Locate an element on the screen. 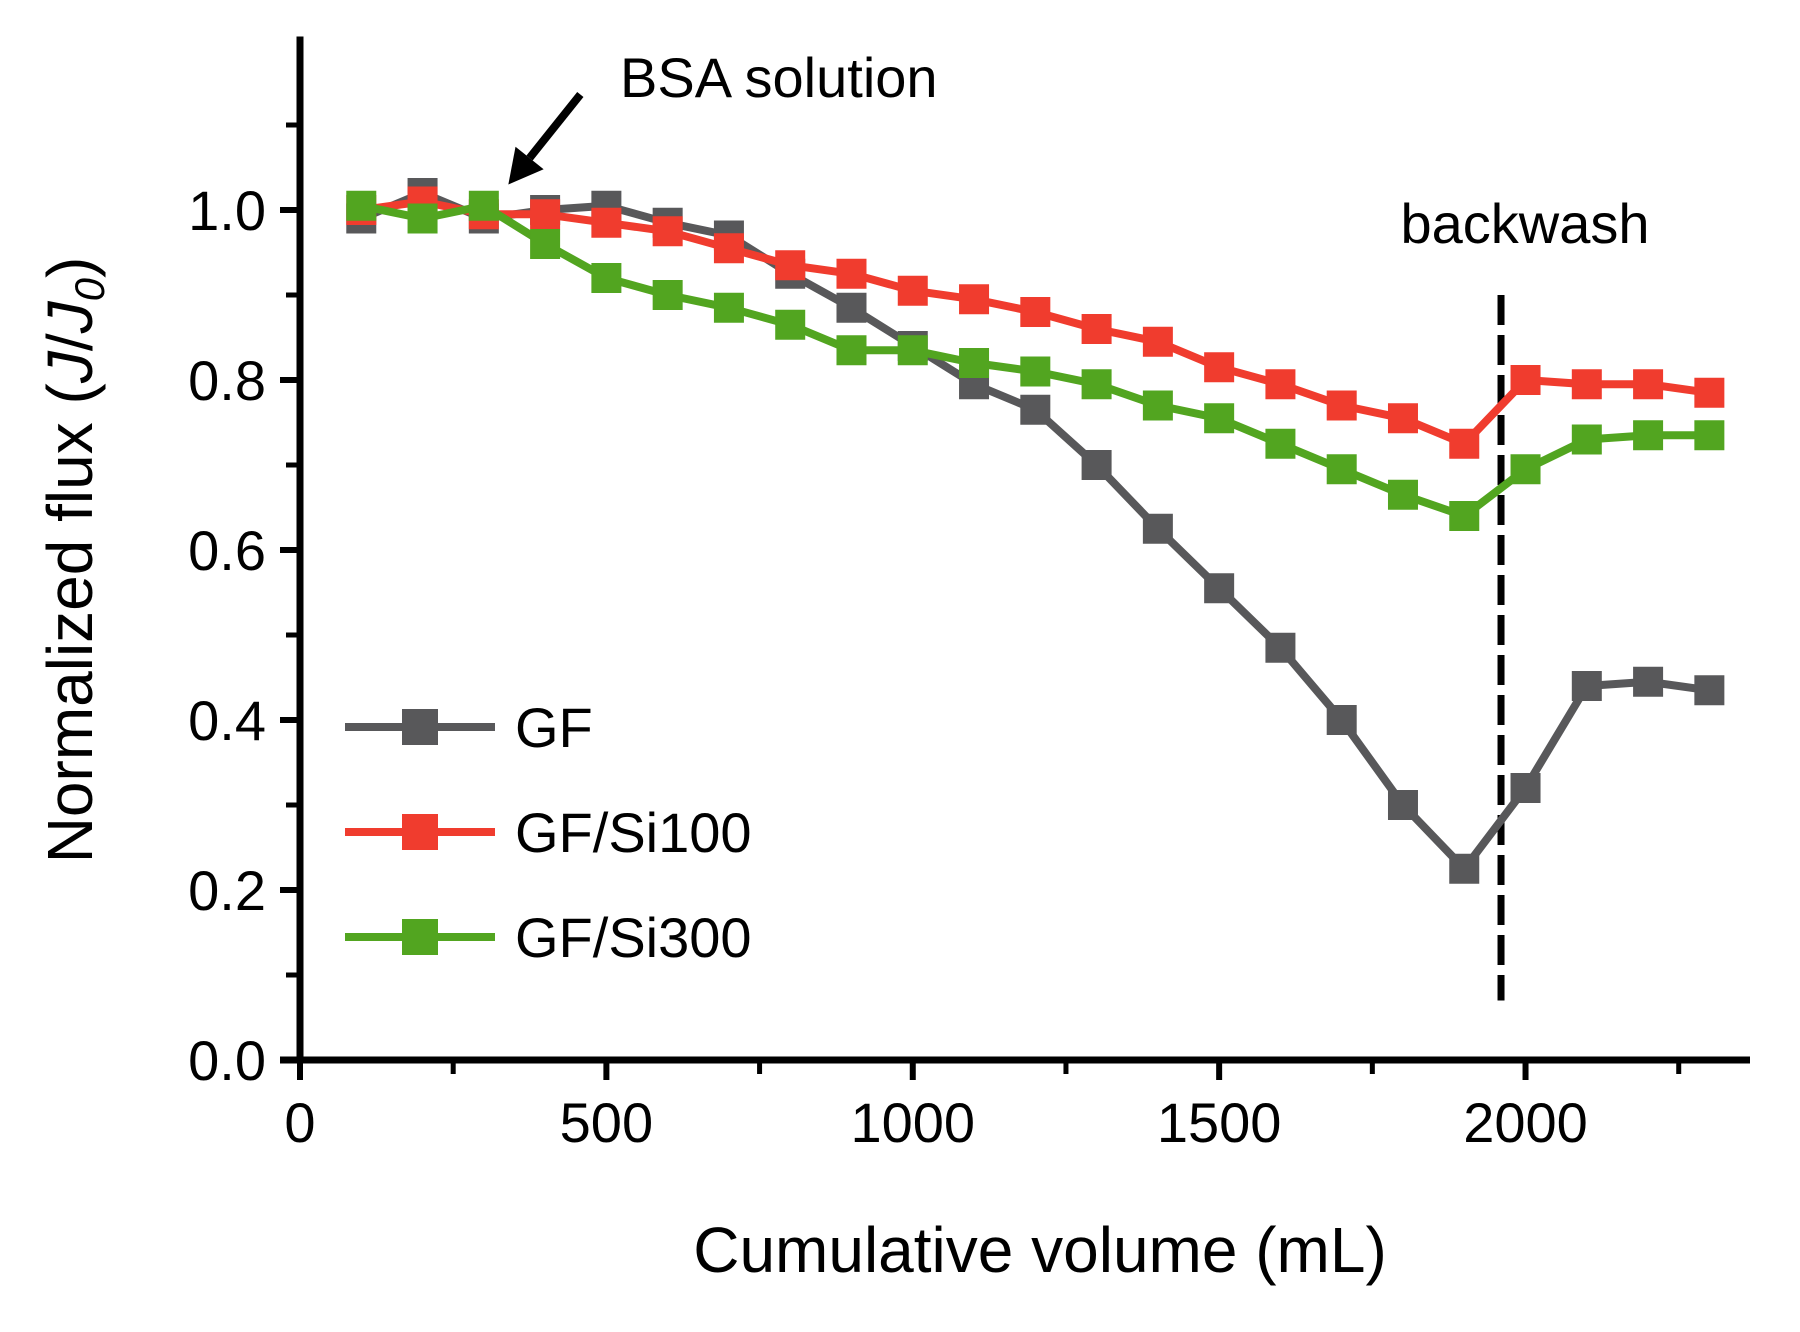 This screenshot has height=1332, width=1800. ylabel-j0: J is located at coordinates (70, 317).